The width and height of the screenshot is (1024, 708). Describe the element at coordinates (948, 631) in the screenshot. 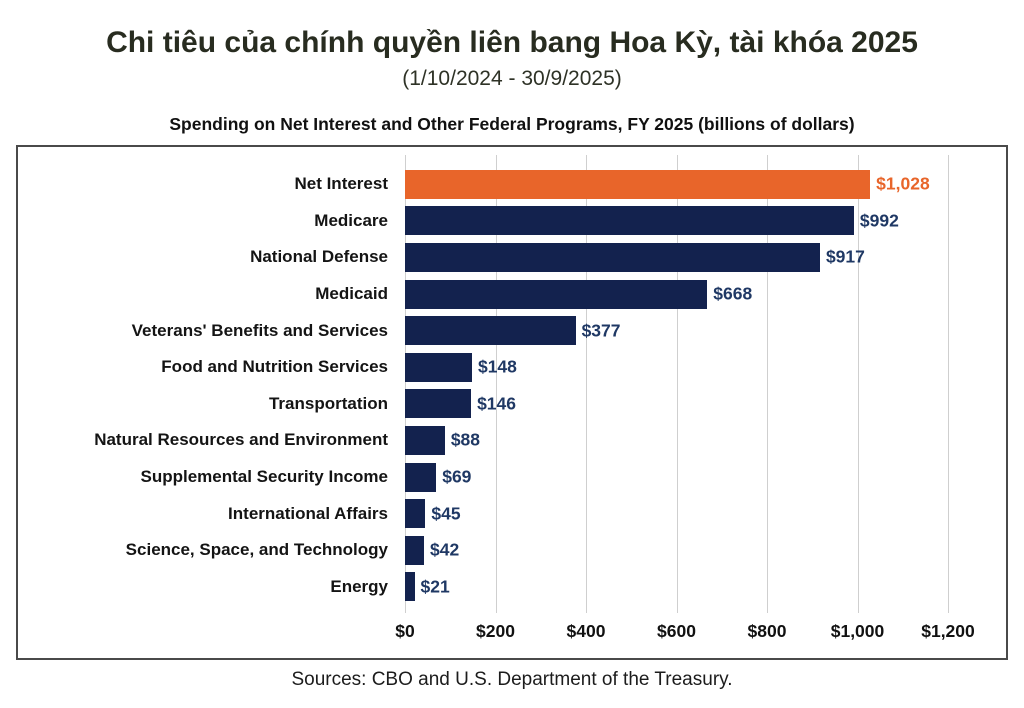

I see `x-tick-label: $1,200` at that location.